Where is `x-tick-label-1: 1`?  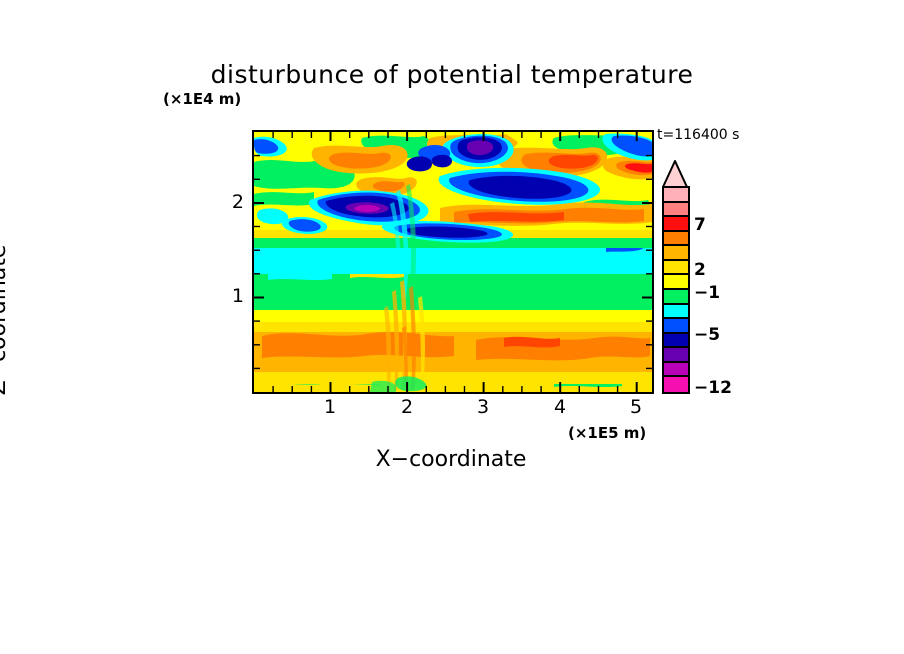 x-tick-label-1: 1 is located at coordinates (330, 407).